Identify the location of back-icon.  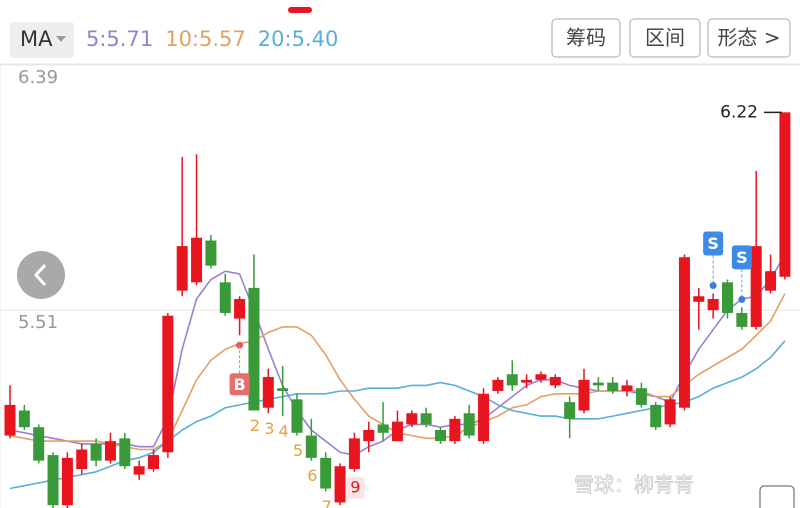
(40, 275).